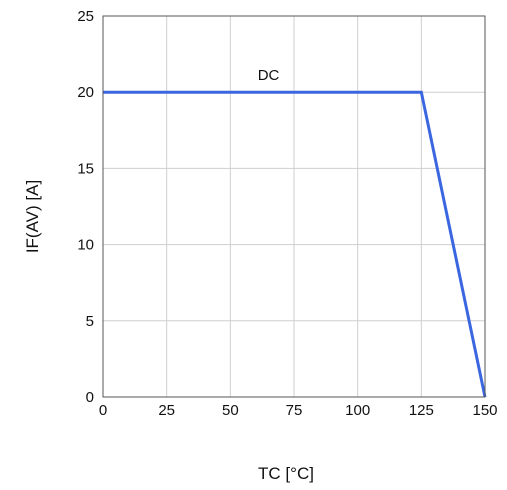 The image size is (507, 490). Describe the element at coordinates (103, 410) in the screenshot. I see `x-tick-label: 0` at that location.